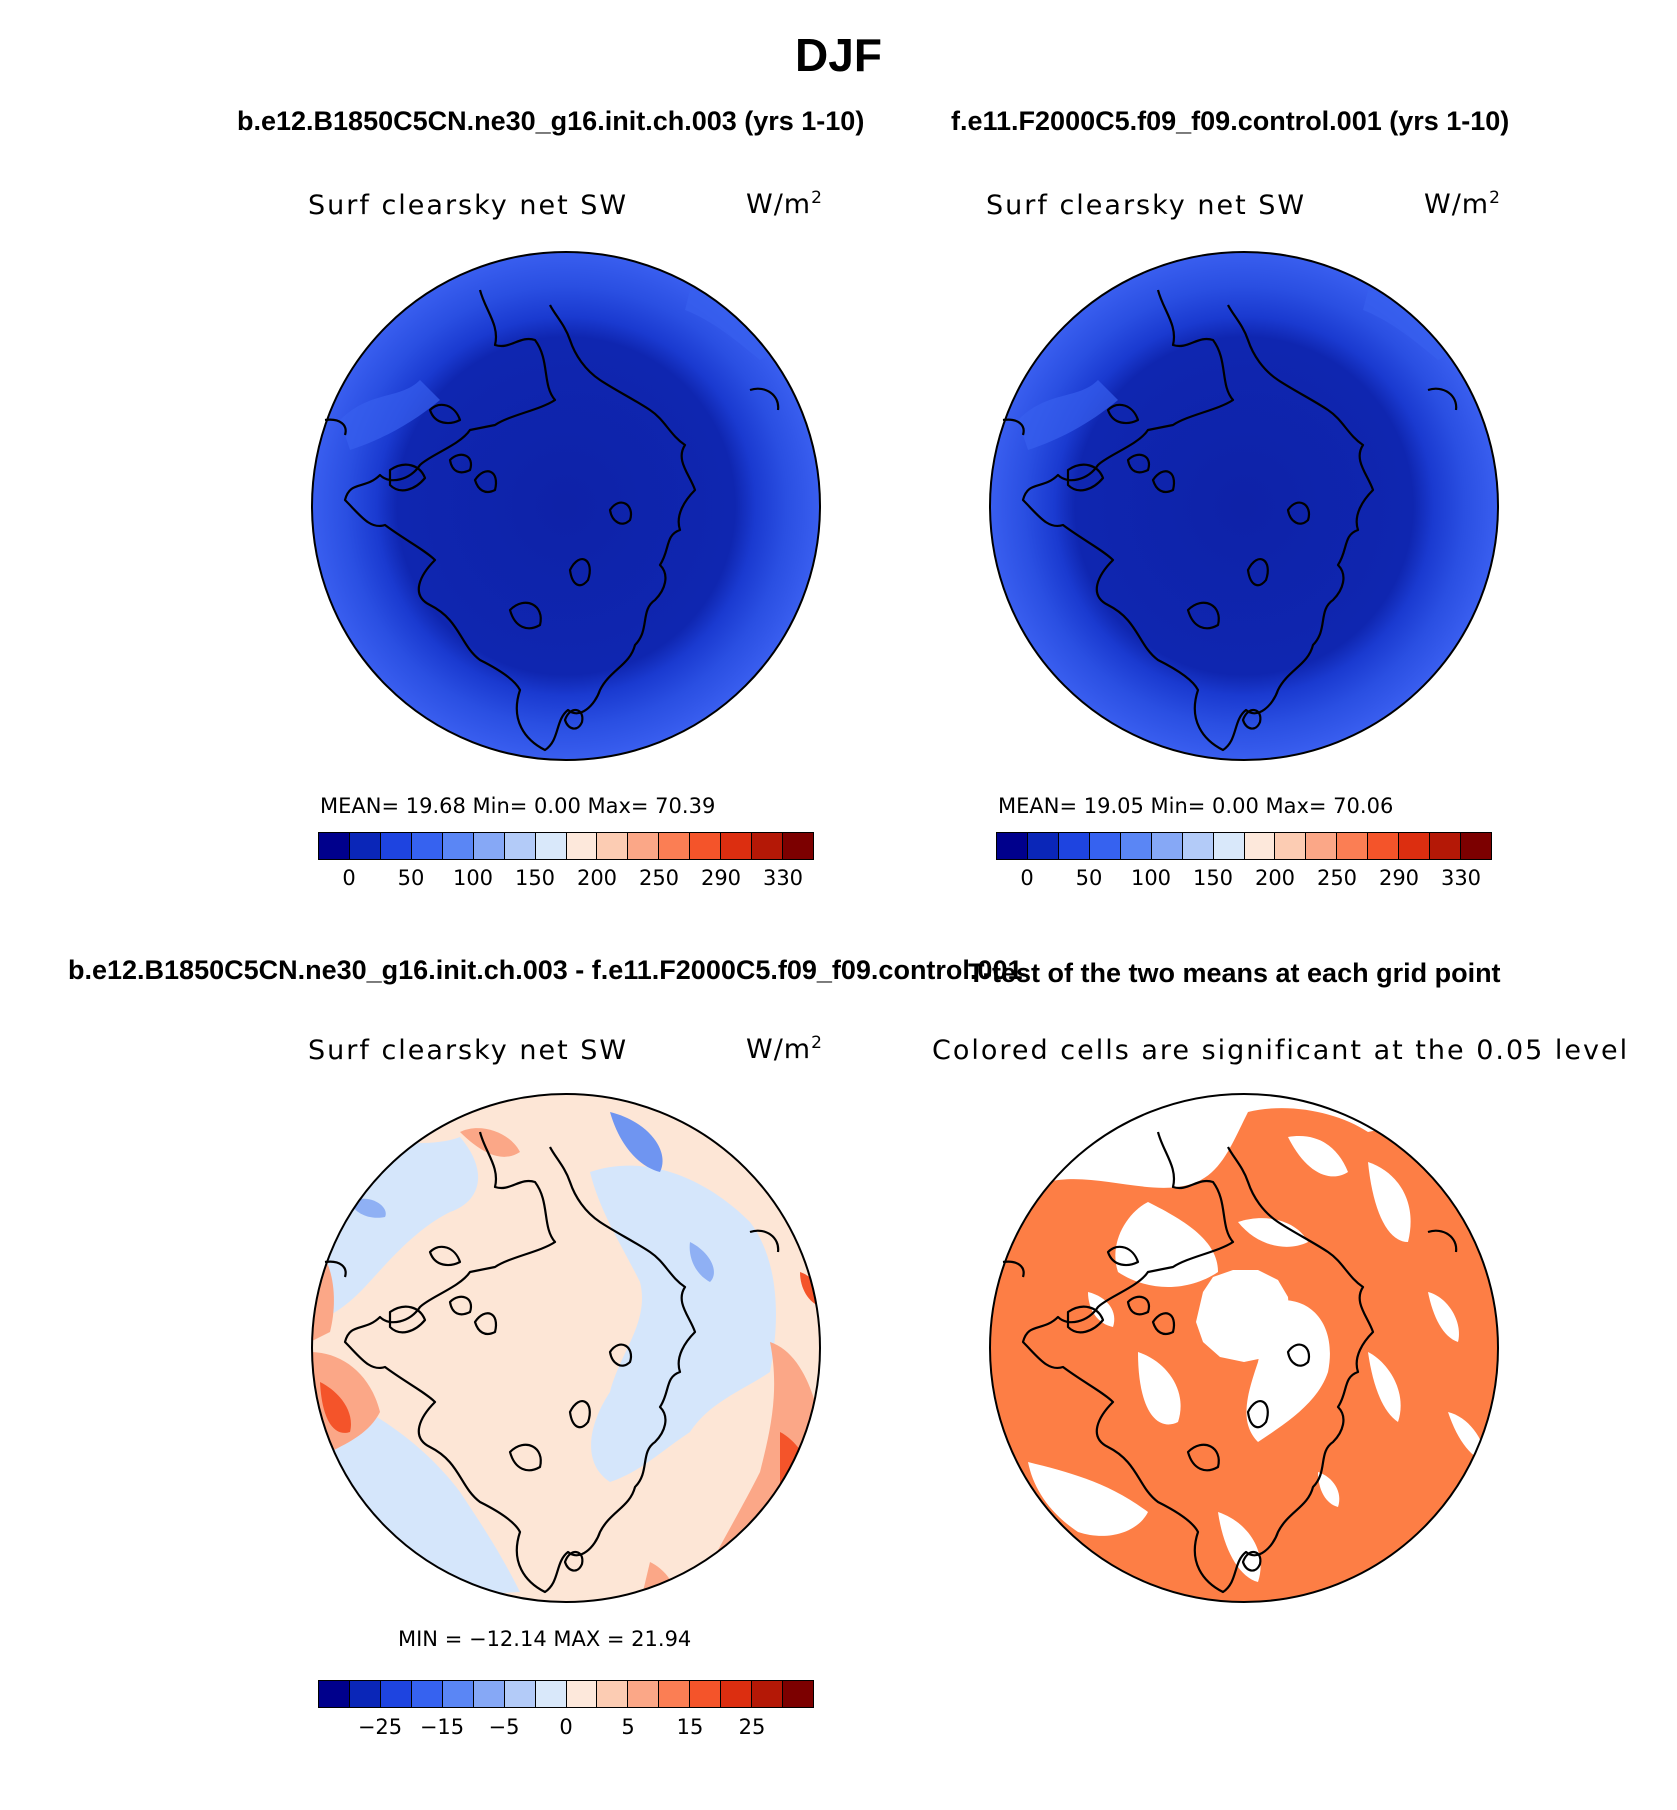 Image resolution: width=1677 pixels, height=1810 pixels. What do you see at coordinates (552, 1362) in the screenshot?
I see `bottom-left-coastlines` at bounding box center [552, 1362].